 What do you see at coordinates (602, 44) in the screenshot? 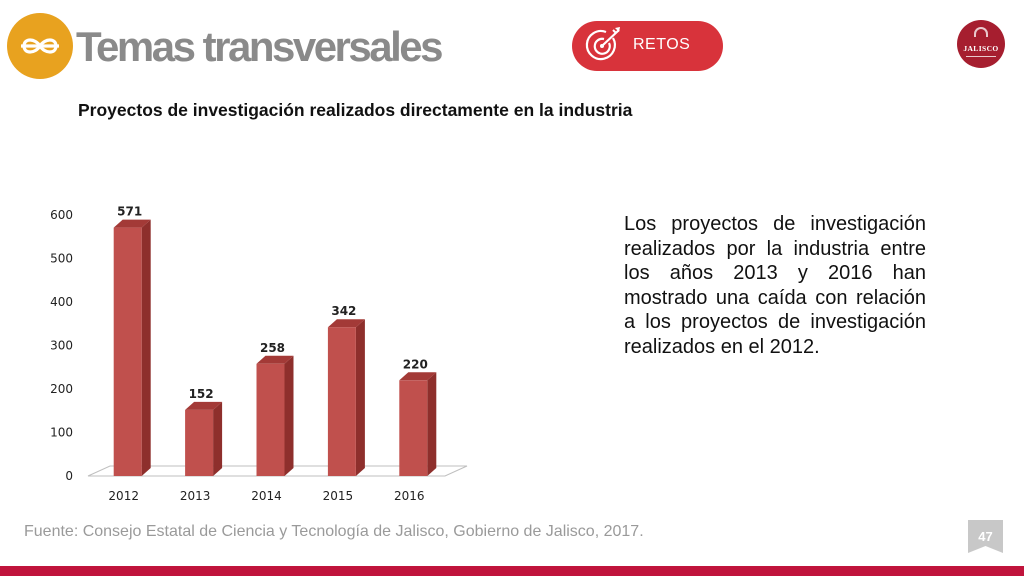
I see `target-arrow-icon` at bounding box center [602, 44].